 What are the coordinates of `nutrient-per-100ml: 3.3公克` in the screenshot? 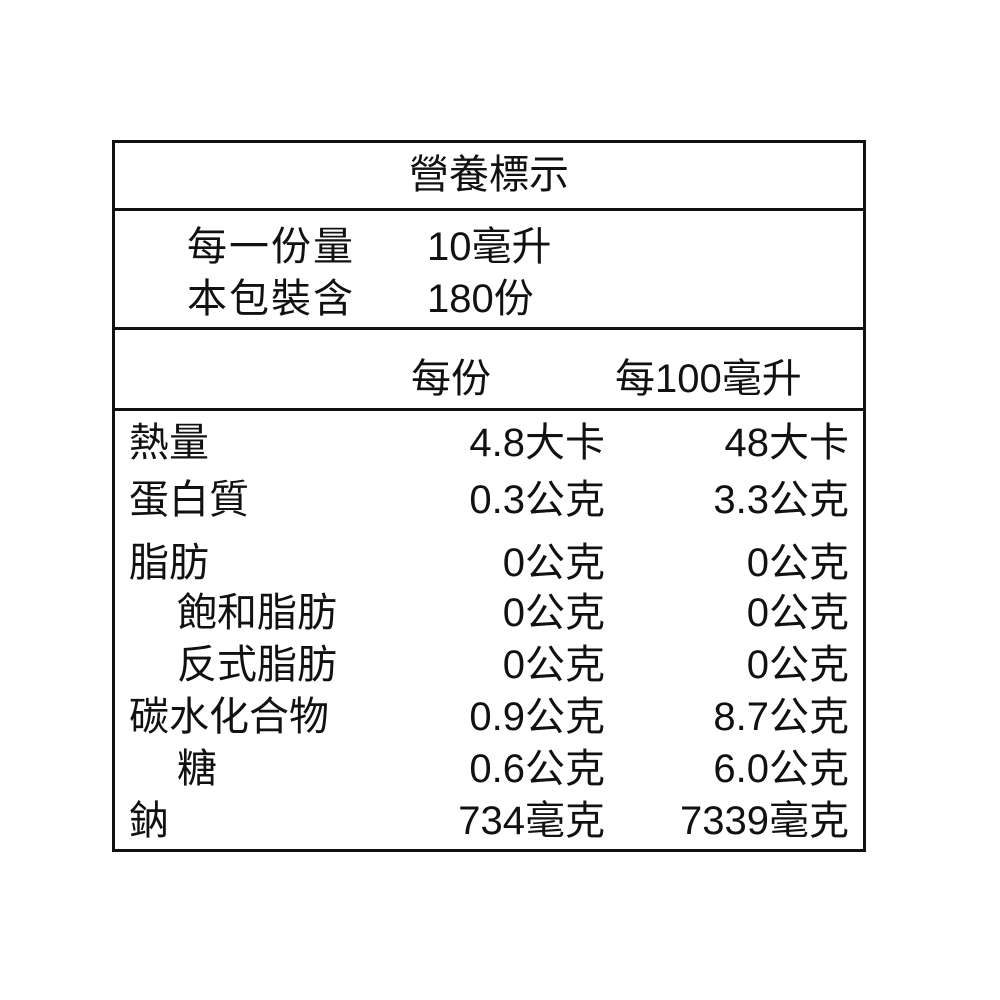 It's located at (781, 500).